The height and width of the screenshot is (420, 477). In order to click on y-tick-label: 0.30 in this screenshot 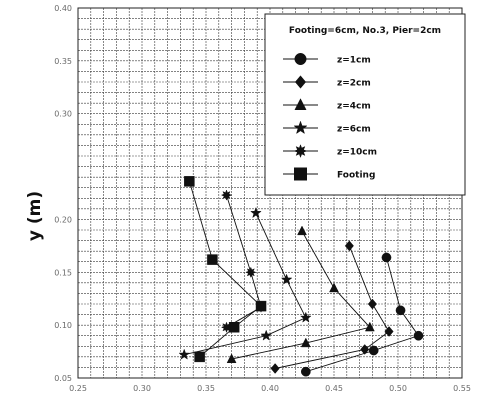, I will do `click(63, 114)`.